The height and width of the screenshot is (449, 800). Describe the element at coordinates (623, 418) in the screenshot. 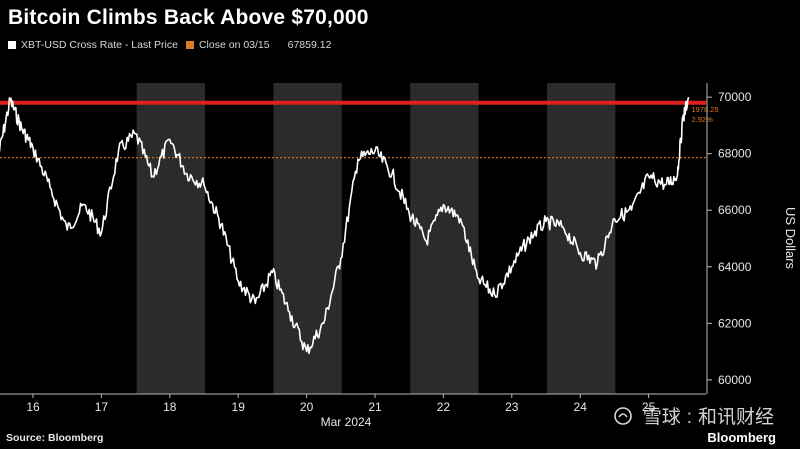

I see `snowball-icon` at that location.